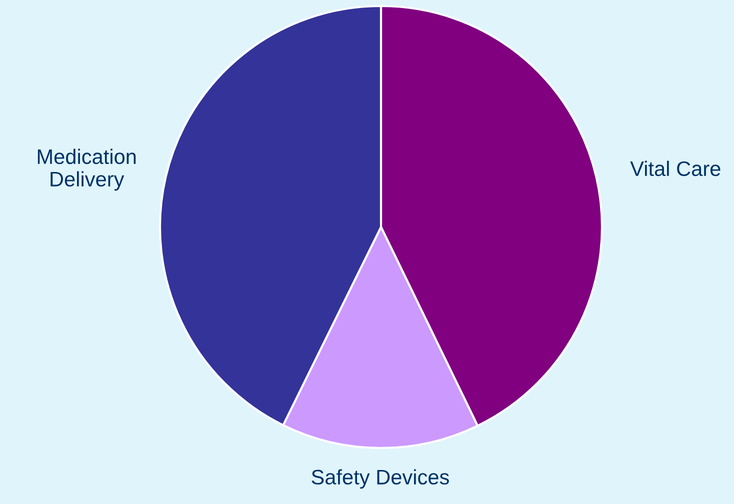  I want to click on slice-label: Vital Care, so click(675, 168).